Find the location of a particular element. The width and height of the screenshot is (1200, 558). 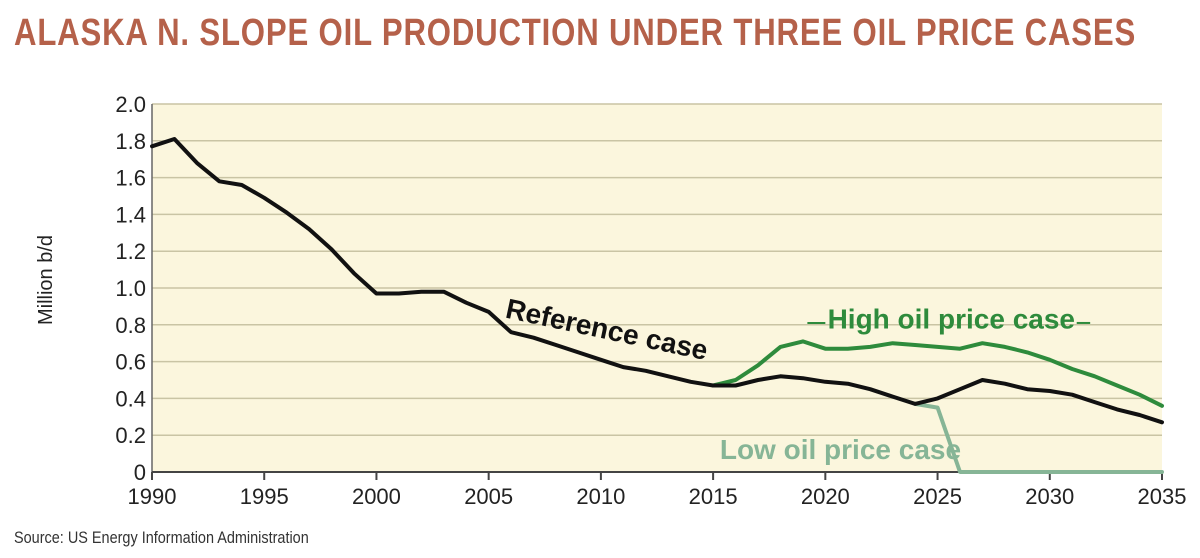

y-axis-label: Million b/d is located at coordinates (46, 280).